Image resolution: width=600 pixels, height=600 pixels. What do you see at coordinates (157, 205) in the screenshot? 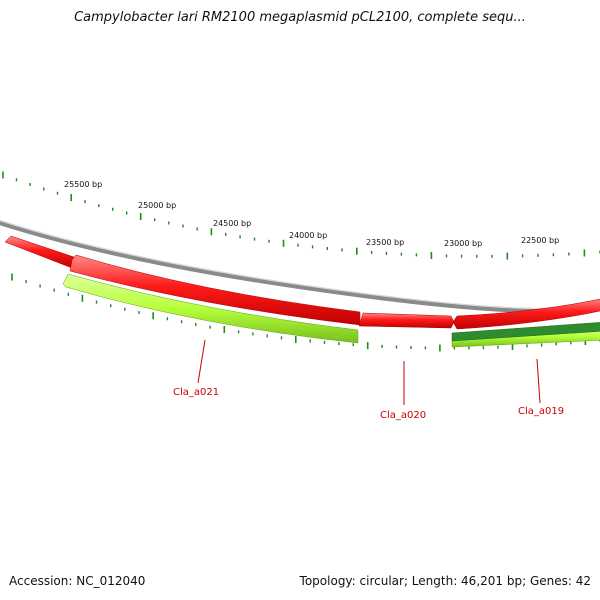
I see `tick-label-25000: 25000 bp` at bounding box center [157, 205].